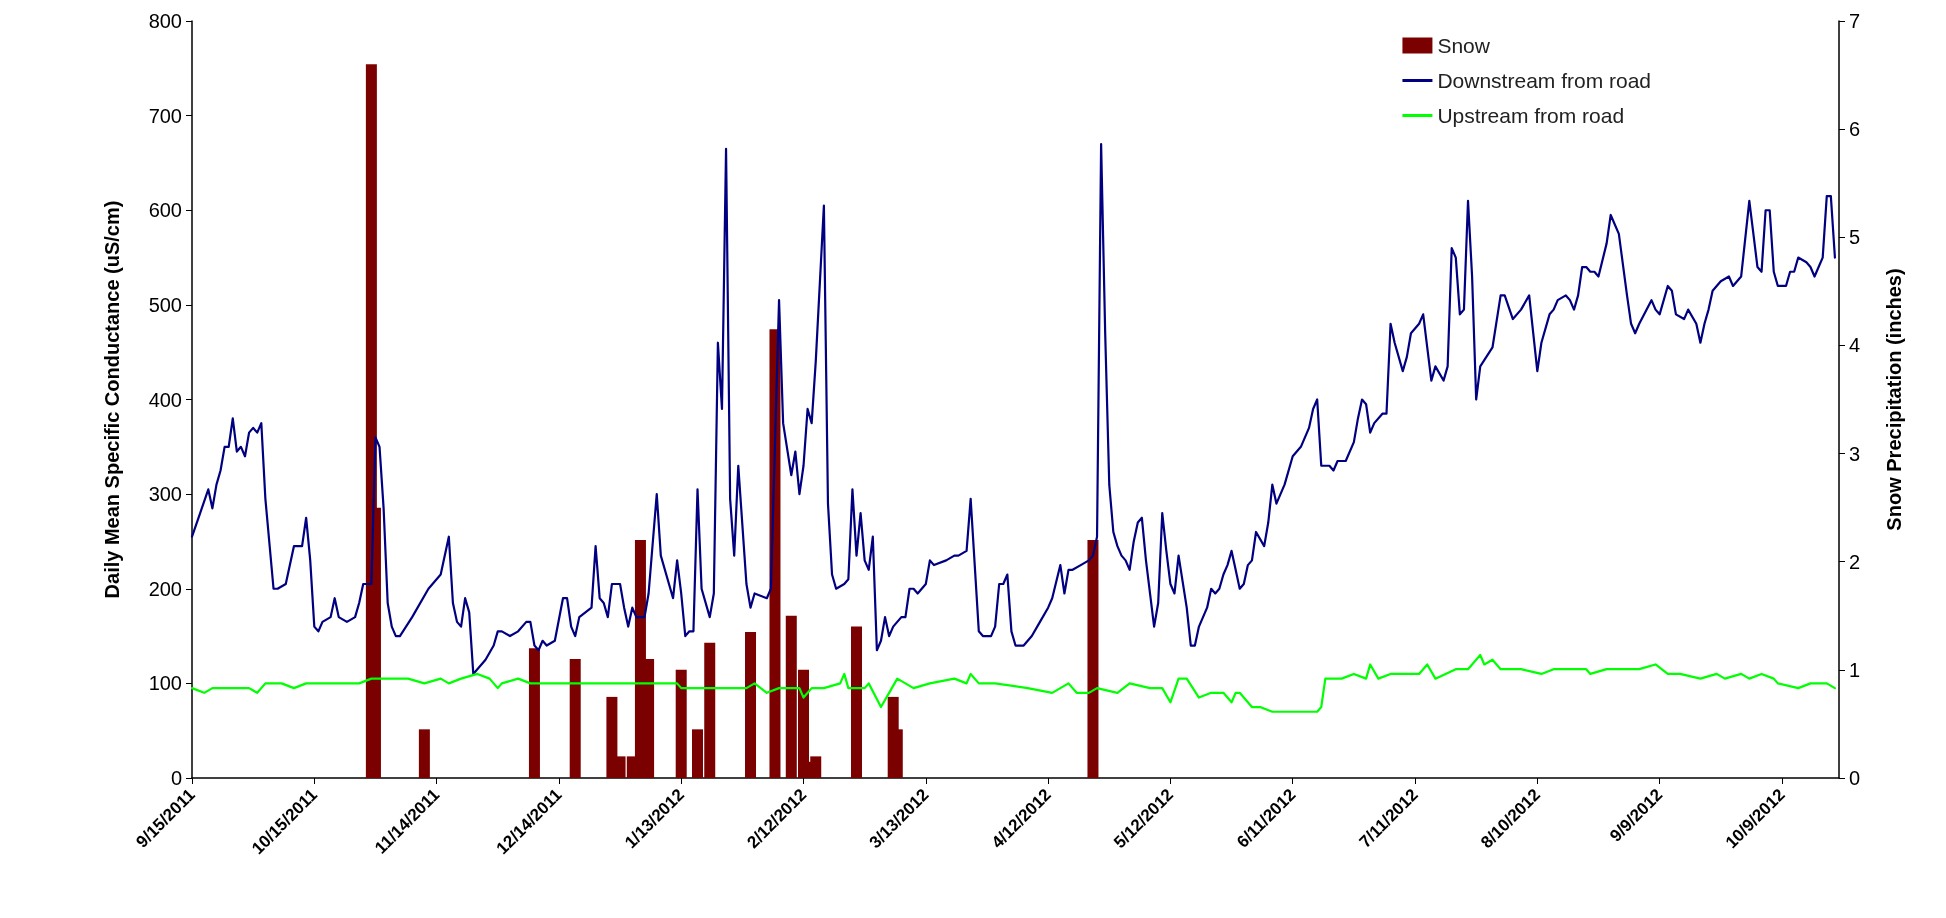  I want to click on y2-tick-label: 7, so click(1855, 21).